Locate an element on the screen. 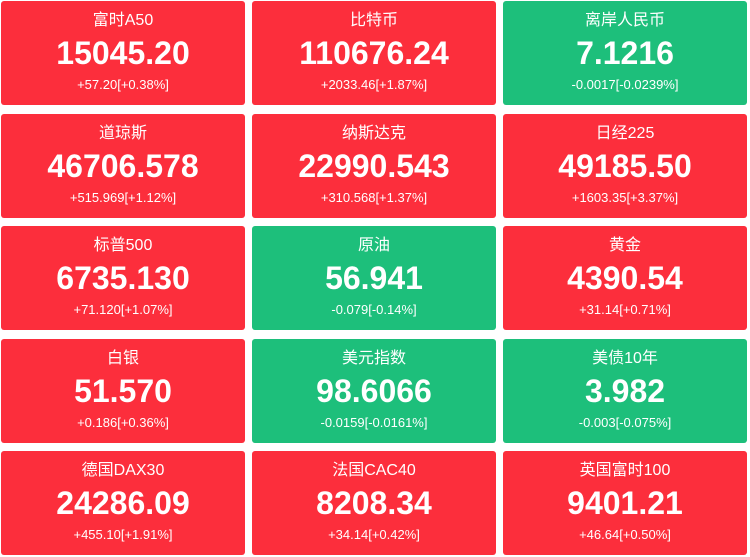 This screenshot has height=557, width=750. quote-tile: 美元指数 98.6066 -0.0159[-0.0161%] is located at coordinates (374, 390).